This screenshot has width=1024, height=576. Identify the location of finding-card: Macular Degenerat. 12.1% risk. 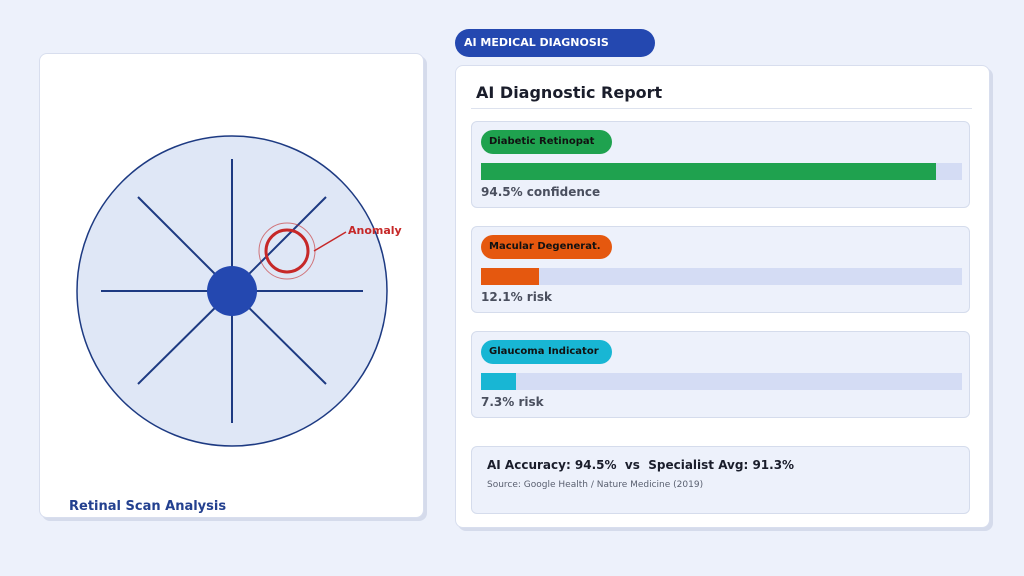
(720, 269).